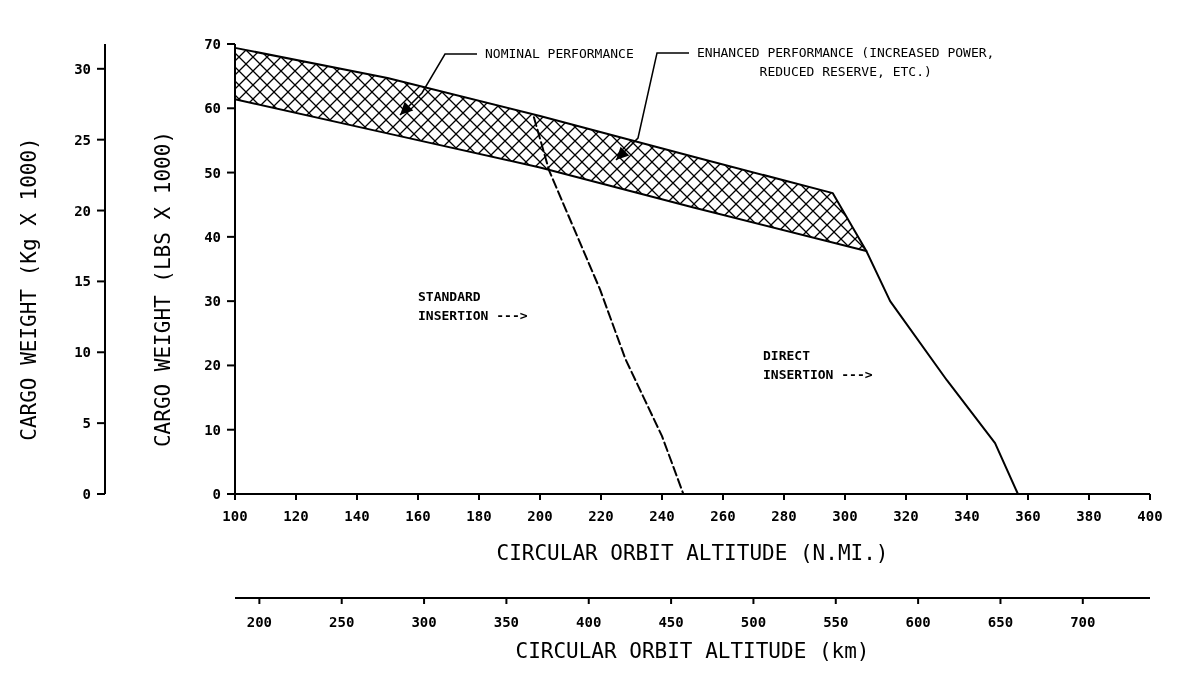 The width and height of the screenshot is (1179, 696). Describe the element at coordinates (967, 516) in the screenshot. I see `x-tick-label: 340` at that location.